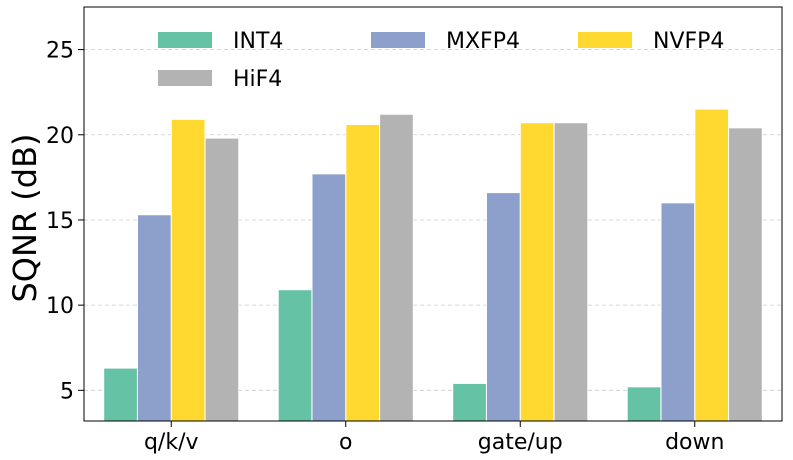 This screenshot has height=460, width=793. What do you see at coordinates (185, 78) in the screenshot?
I see `legend-swatch-hif4` at bounding box center [185, 78].